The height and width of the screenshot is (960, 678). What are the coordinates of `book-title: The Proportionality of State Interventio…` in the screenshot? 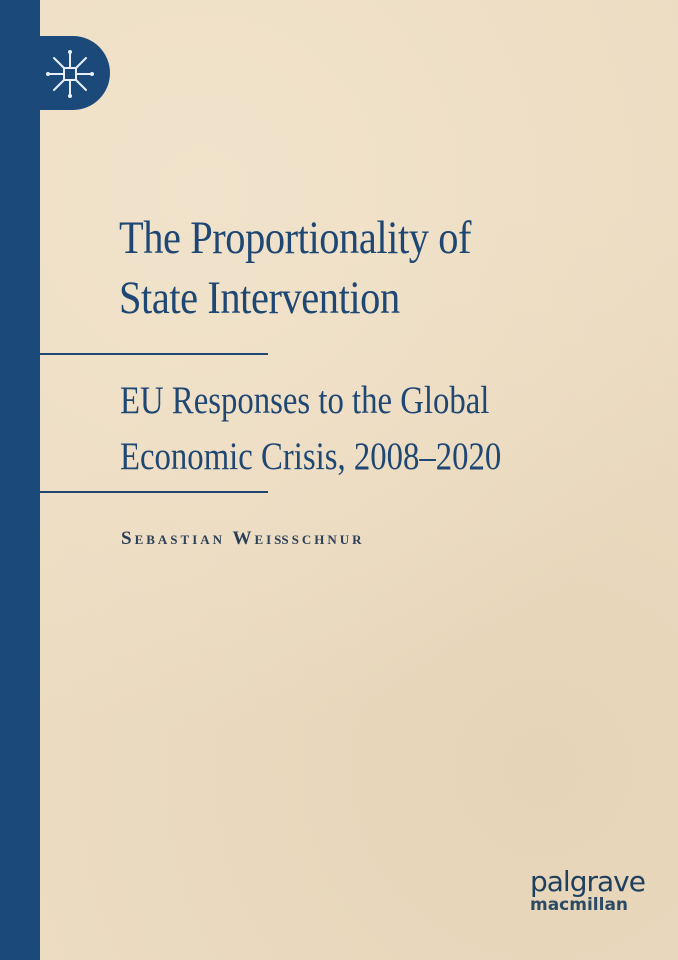 It's located at (295, 268).